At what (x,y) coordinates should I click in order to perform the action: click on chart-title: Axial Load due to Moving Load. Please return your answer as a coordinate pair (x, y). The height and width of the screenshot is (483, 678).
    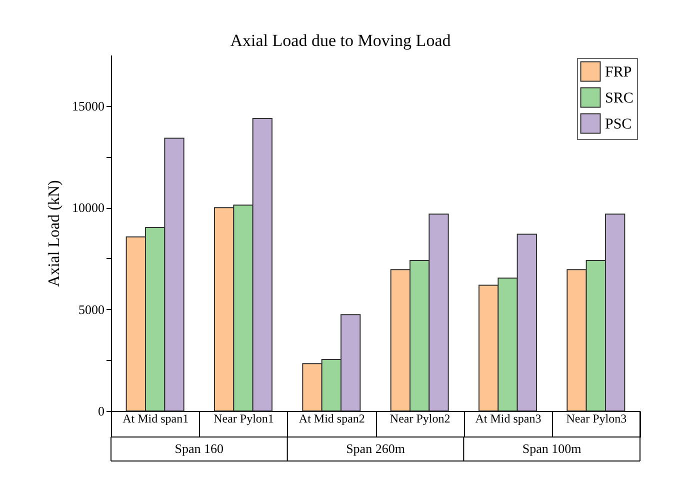
    Looking at the image, I should click on (341, 40).